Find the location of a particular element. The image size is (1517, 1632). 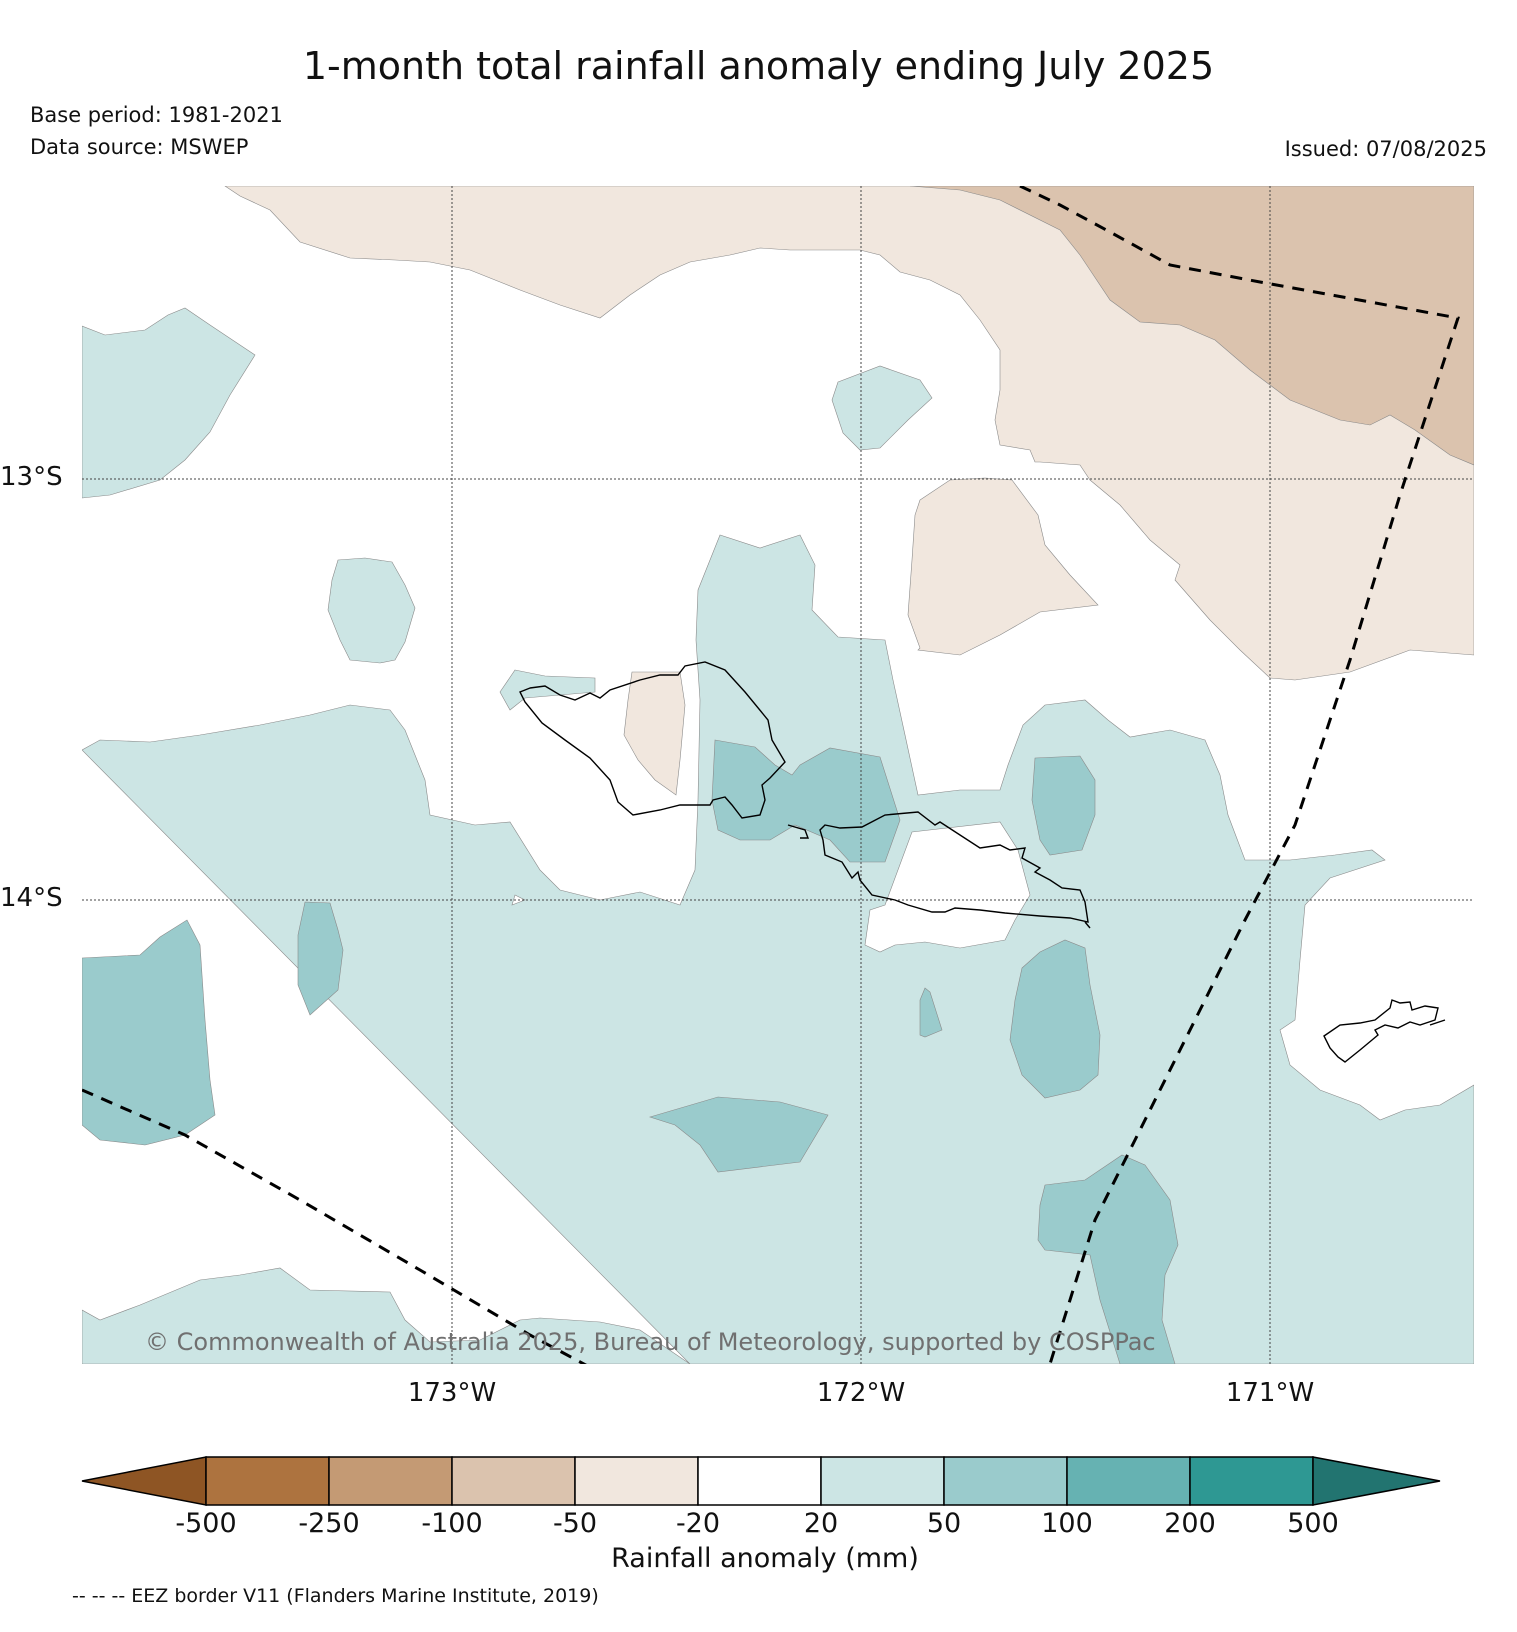

colorbar-tick-label: 200 is located at coordinates (1190, 1523).